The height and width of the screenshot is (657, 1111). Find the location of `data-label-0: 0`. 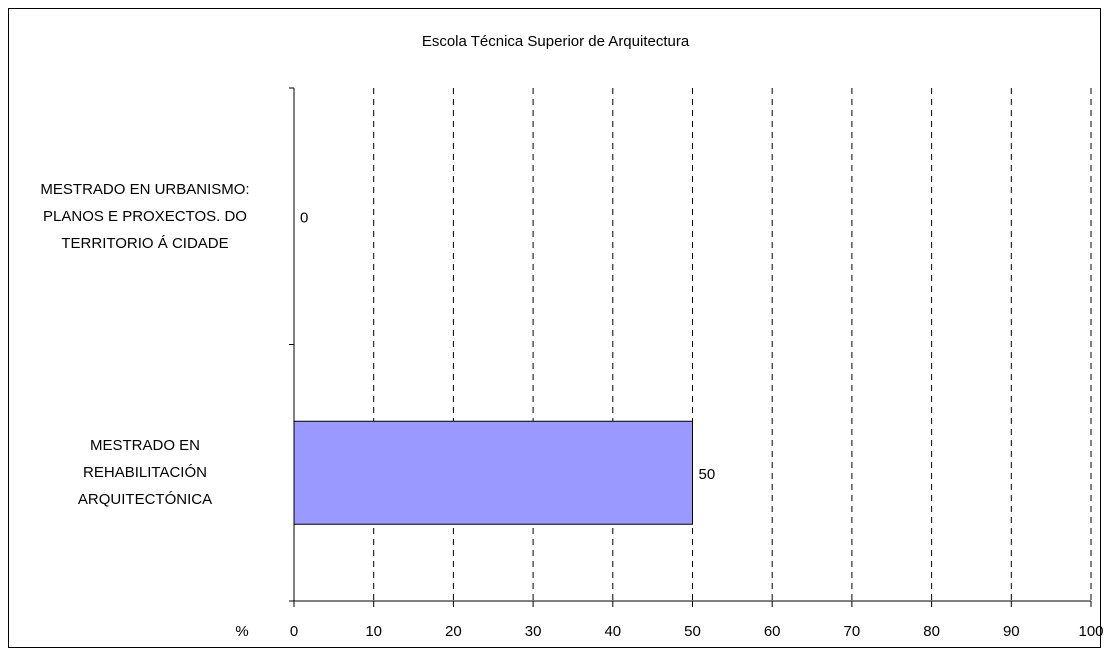

data-label-0: 0 is located at coordinates (304, 217).